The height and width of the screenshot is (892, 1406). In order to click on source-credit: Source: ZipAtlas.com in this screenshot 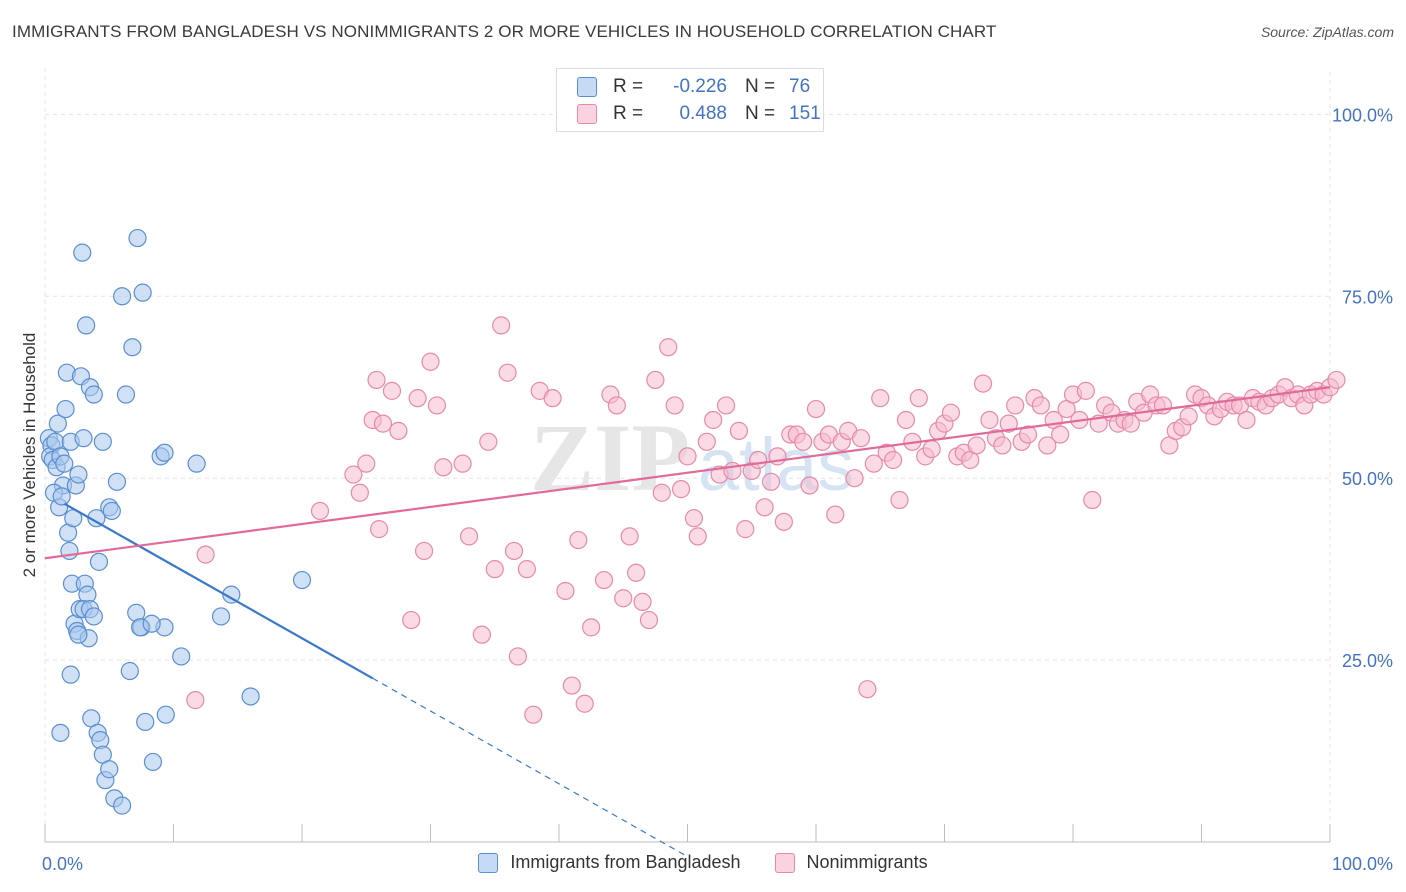, I will do `click(1327, 32)`.